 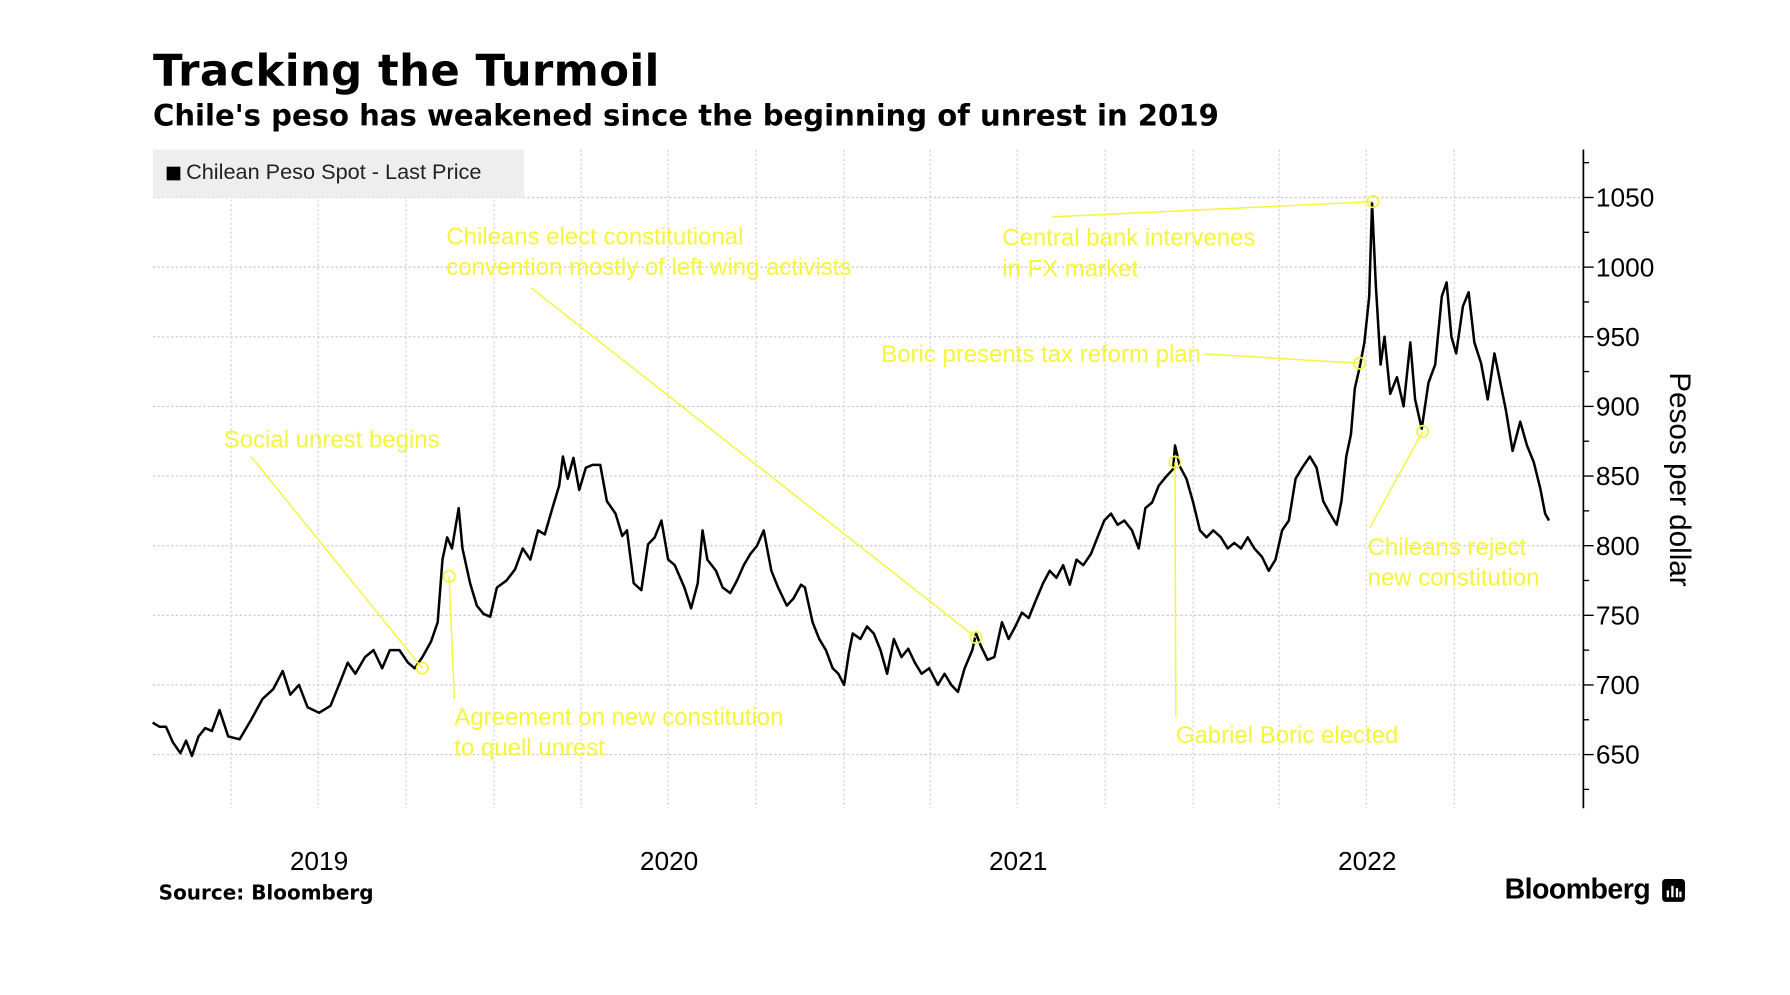 I want to click on annotation-label: Agreement on new constitution, so click(x=618, y=717).